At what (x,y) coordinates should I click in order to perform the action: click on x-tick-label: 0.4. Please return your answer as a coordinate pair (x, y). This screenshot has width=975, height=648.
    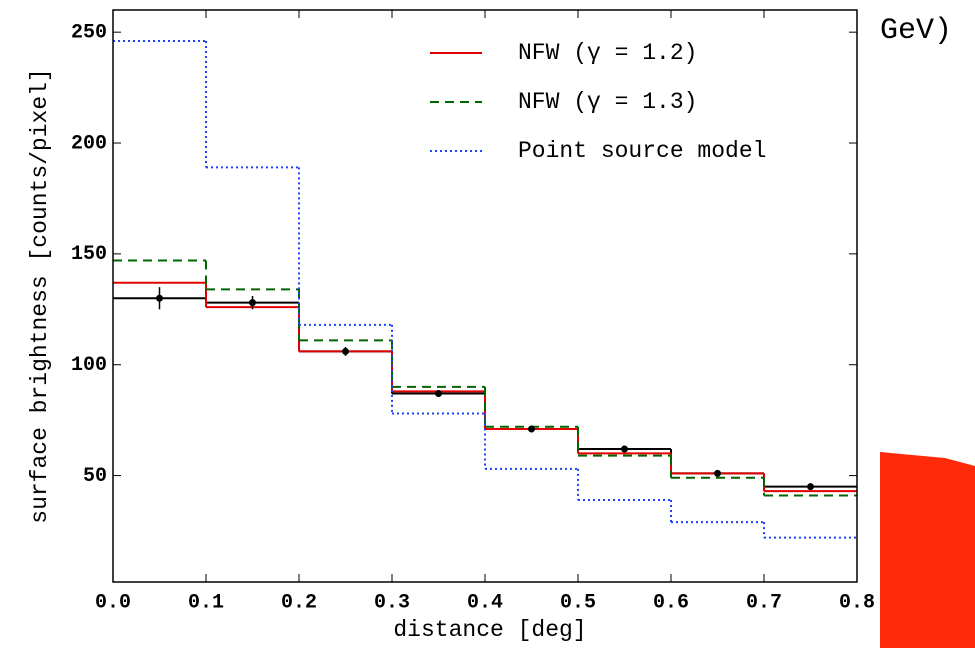
    Looking at the image, I should click on (485, 602).